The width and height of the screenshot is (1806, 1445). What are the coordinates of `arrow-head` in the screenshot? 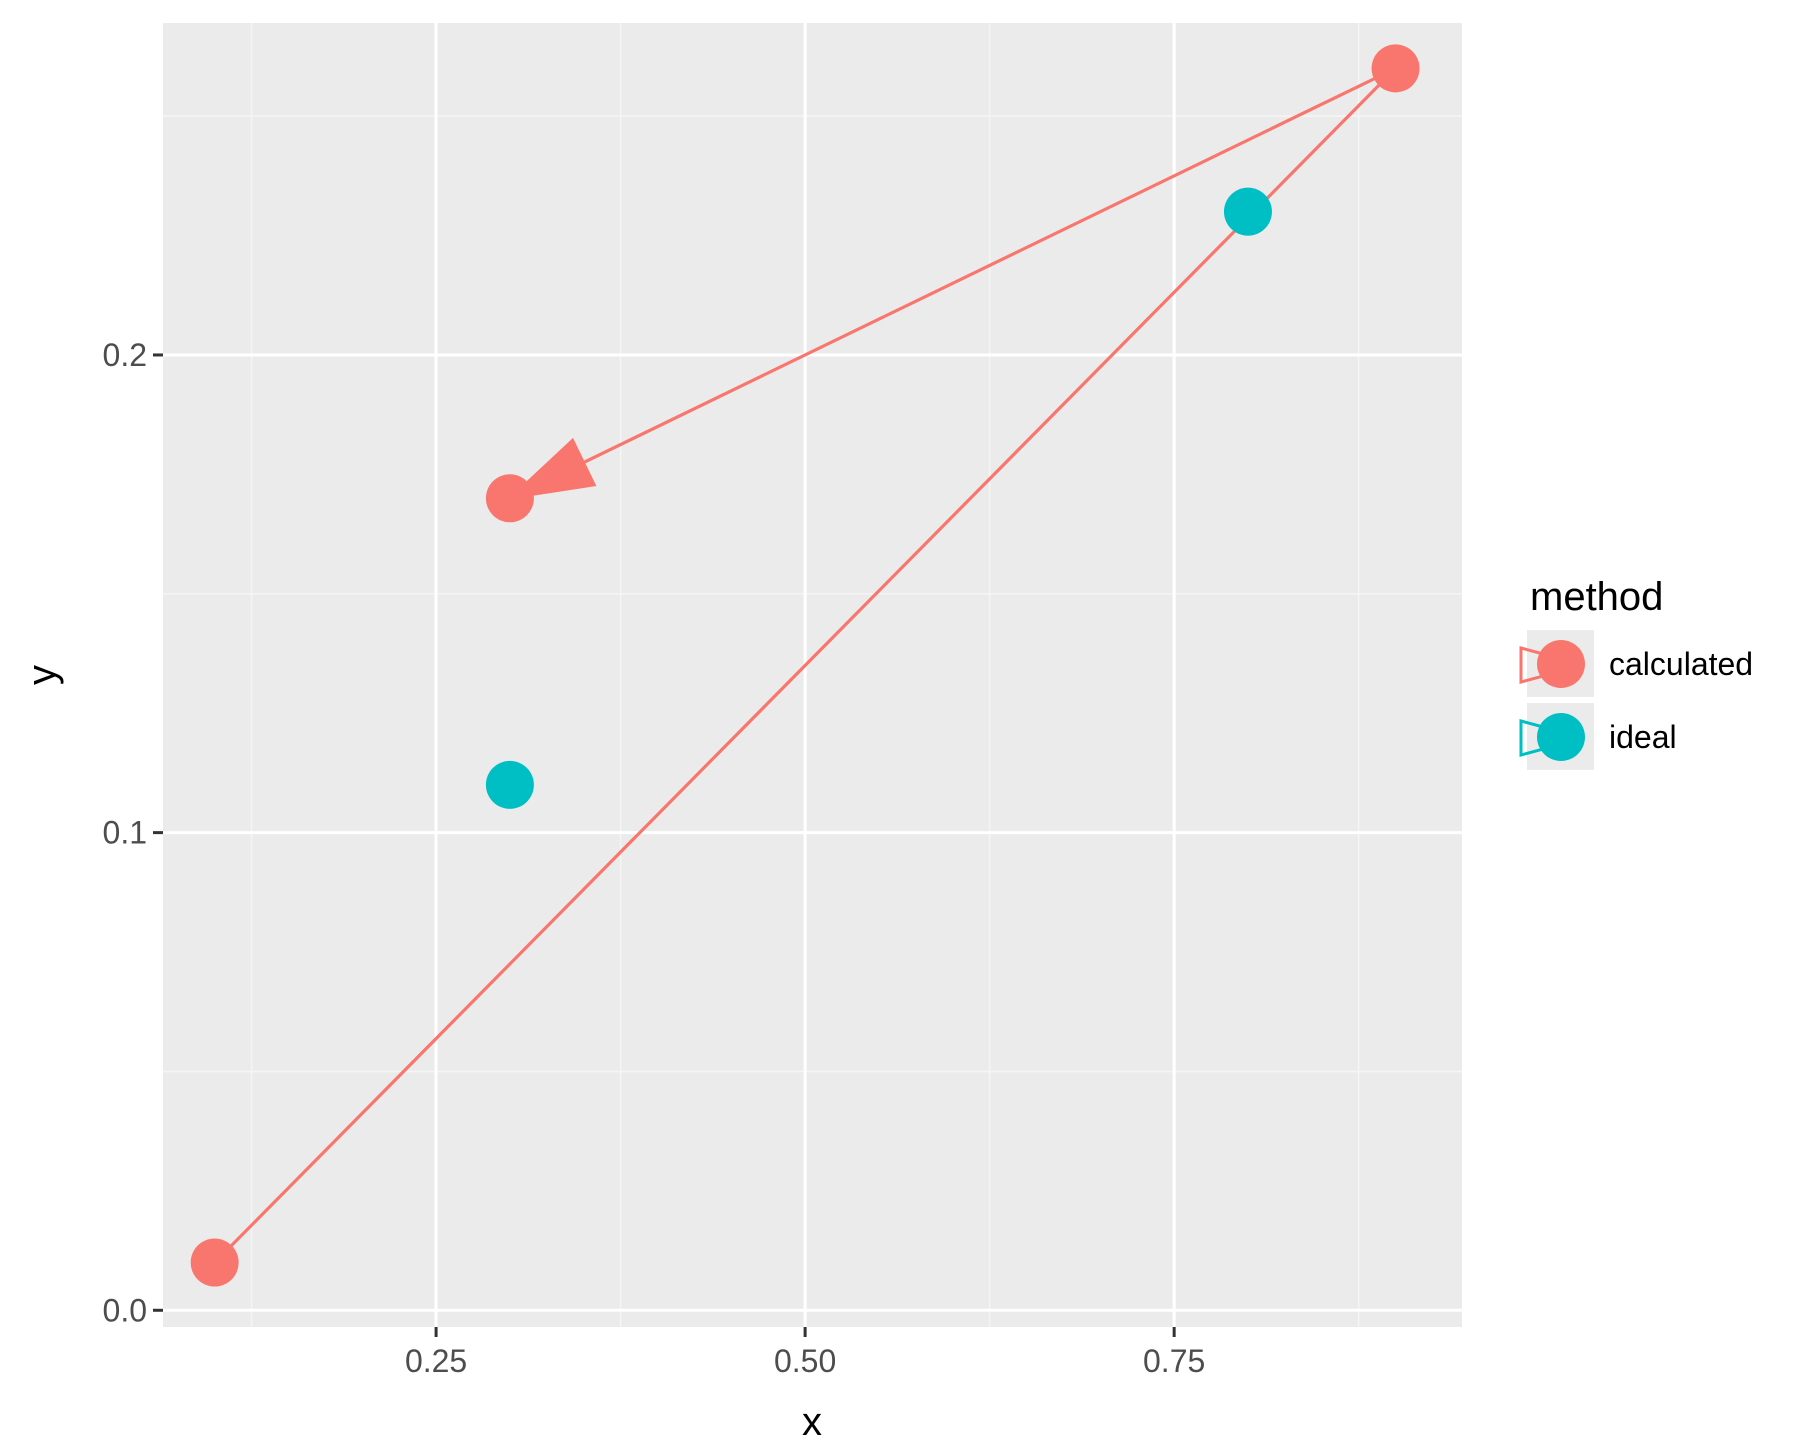 It's located at (551, 468).